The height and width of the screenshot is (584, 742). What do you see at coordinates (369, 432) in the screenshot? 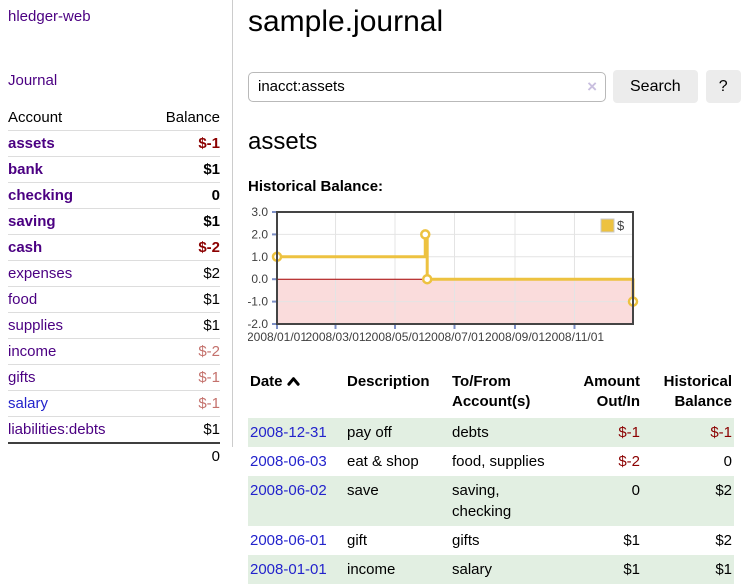
I see `register-description: pay off` at bounding box center [369, 432].